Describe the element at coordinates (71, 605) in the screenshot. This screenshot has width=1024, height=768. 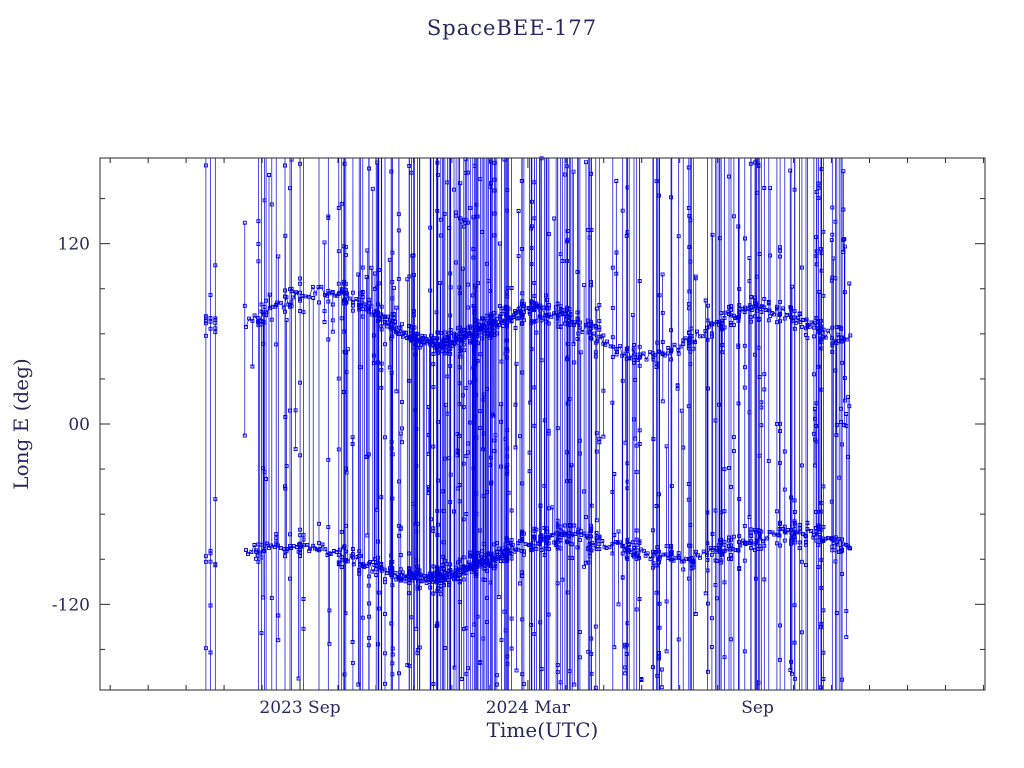
I see `y-tick-label: -120` at that location.